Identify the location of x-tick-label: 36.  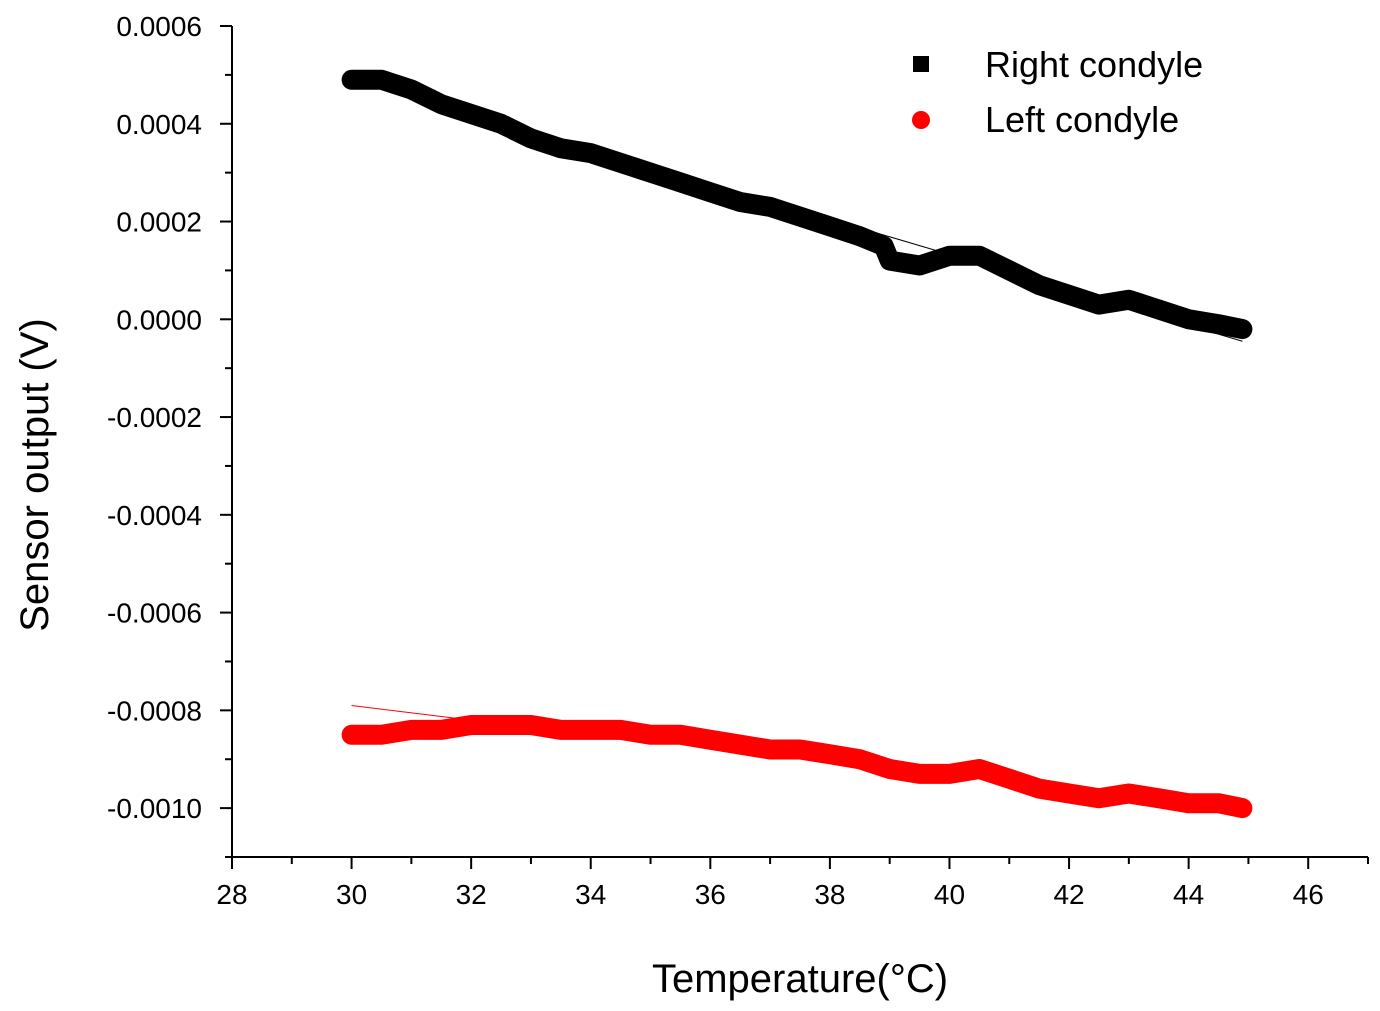
(710, 894).